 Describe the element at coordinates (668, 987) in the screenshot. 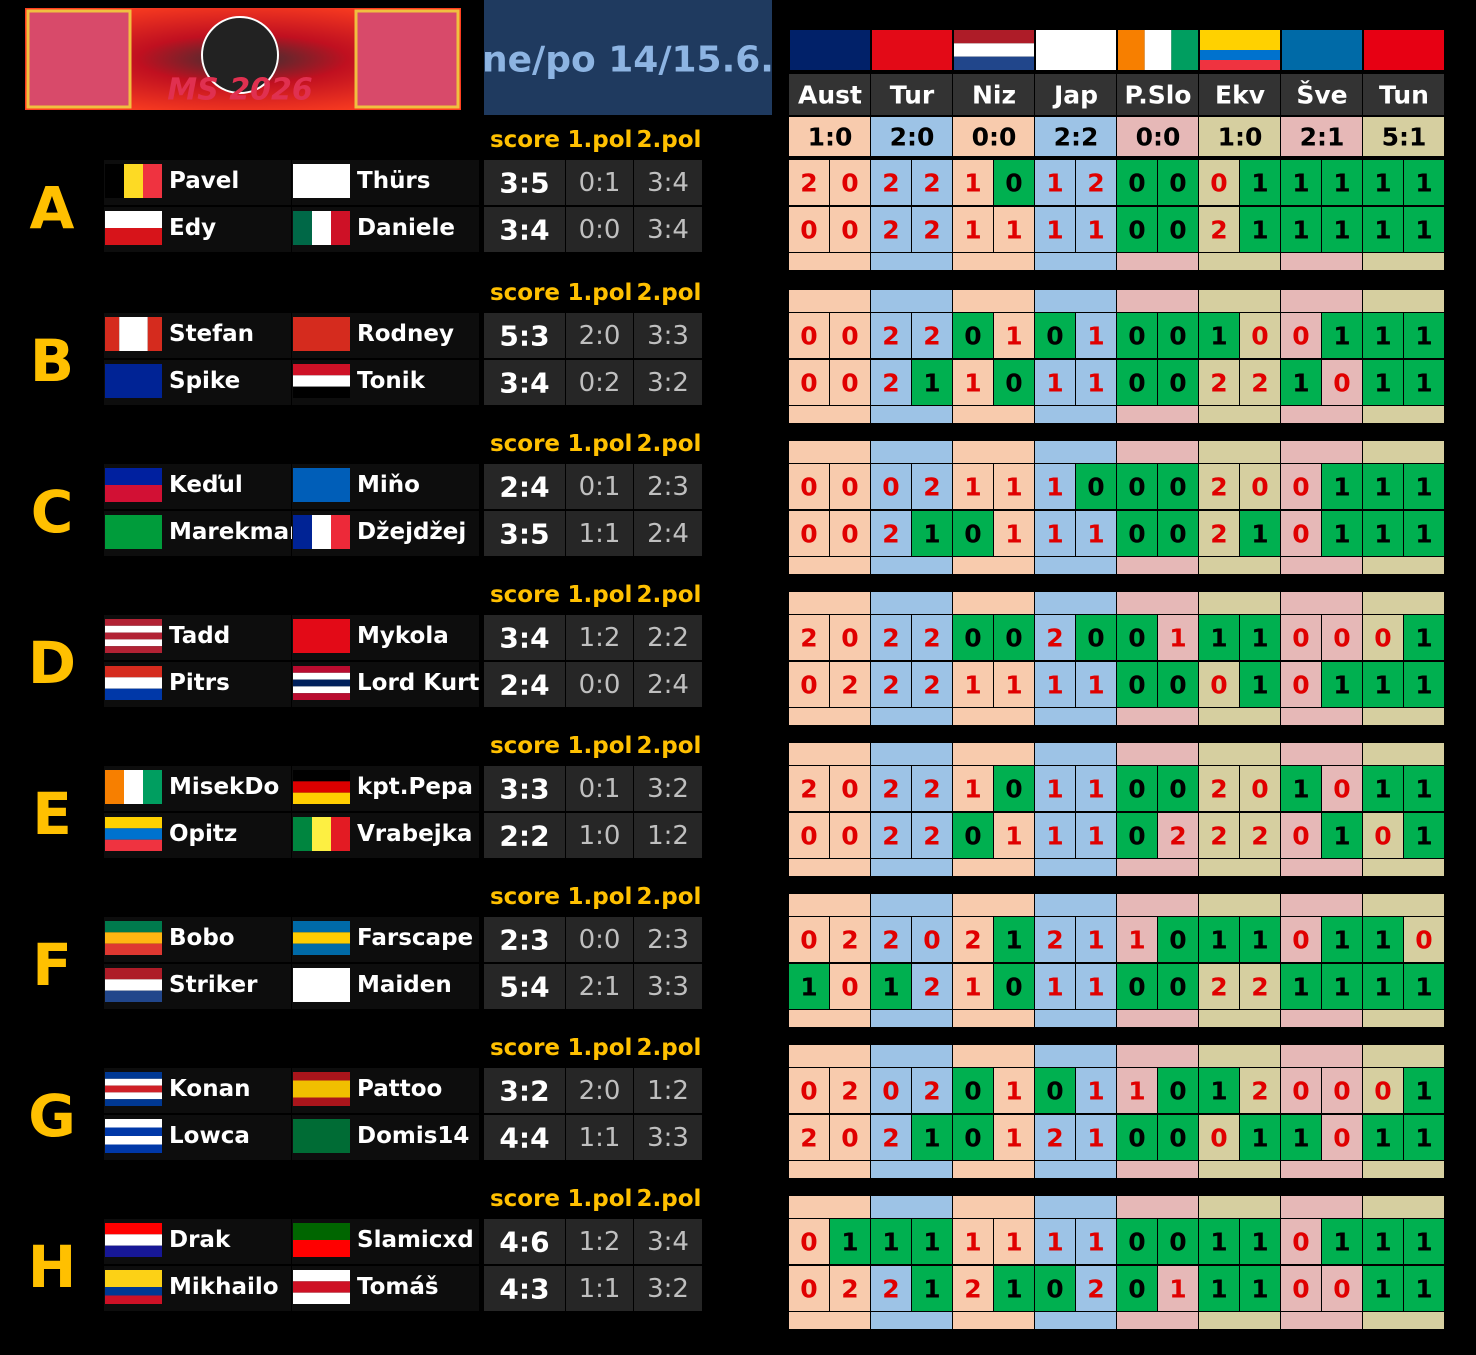

I see `half-score: 3:3` at that location.